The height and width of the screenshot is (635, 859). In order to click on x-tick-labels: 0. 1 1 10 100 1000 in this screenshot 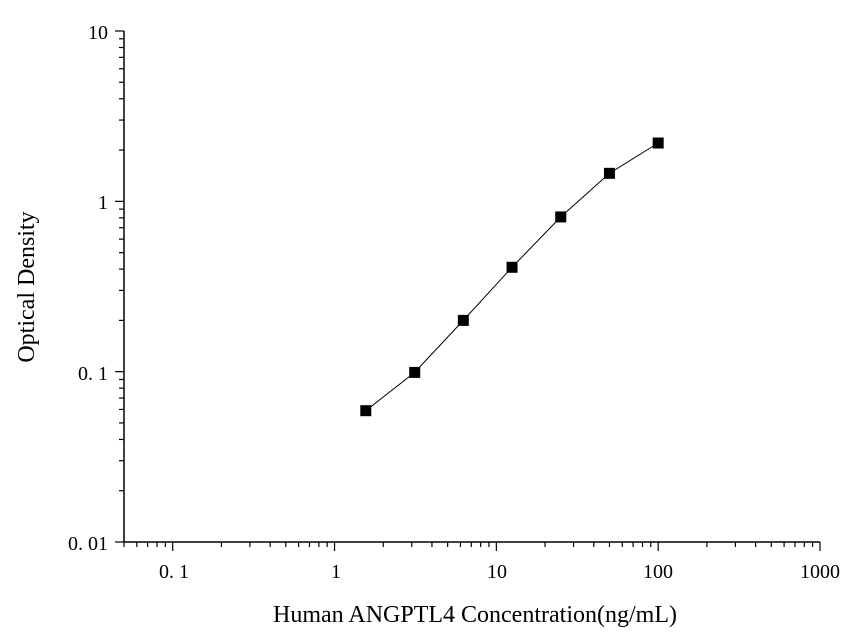, I will do `click(499, 572)`.